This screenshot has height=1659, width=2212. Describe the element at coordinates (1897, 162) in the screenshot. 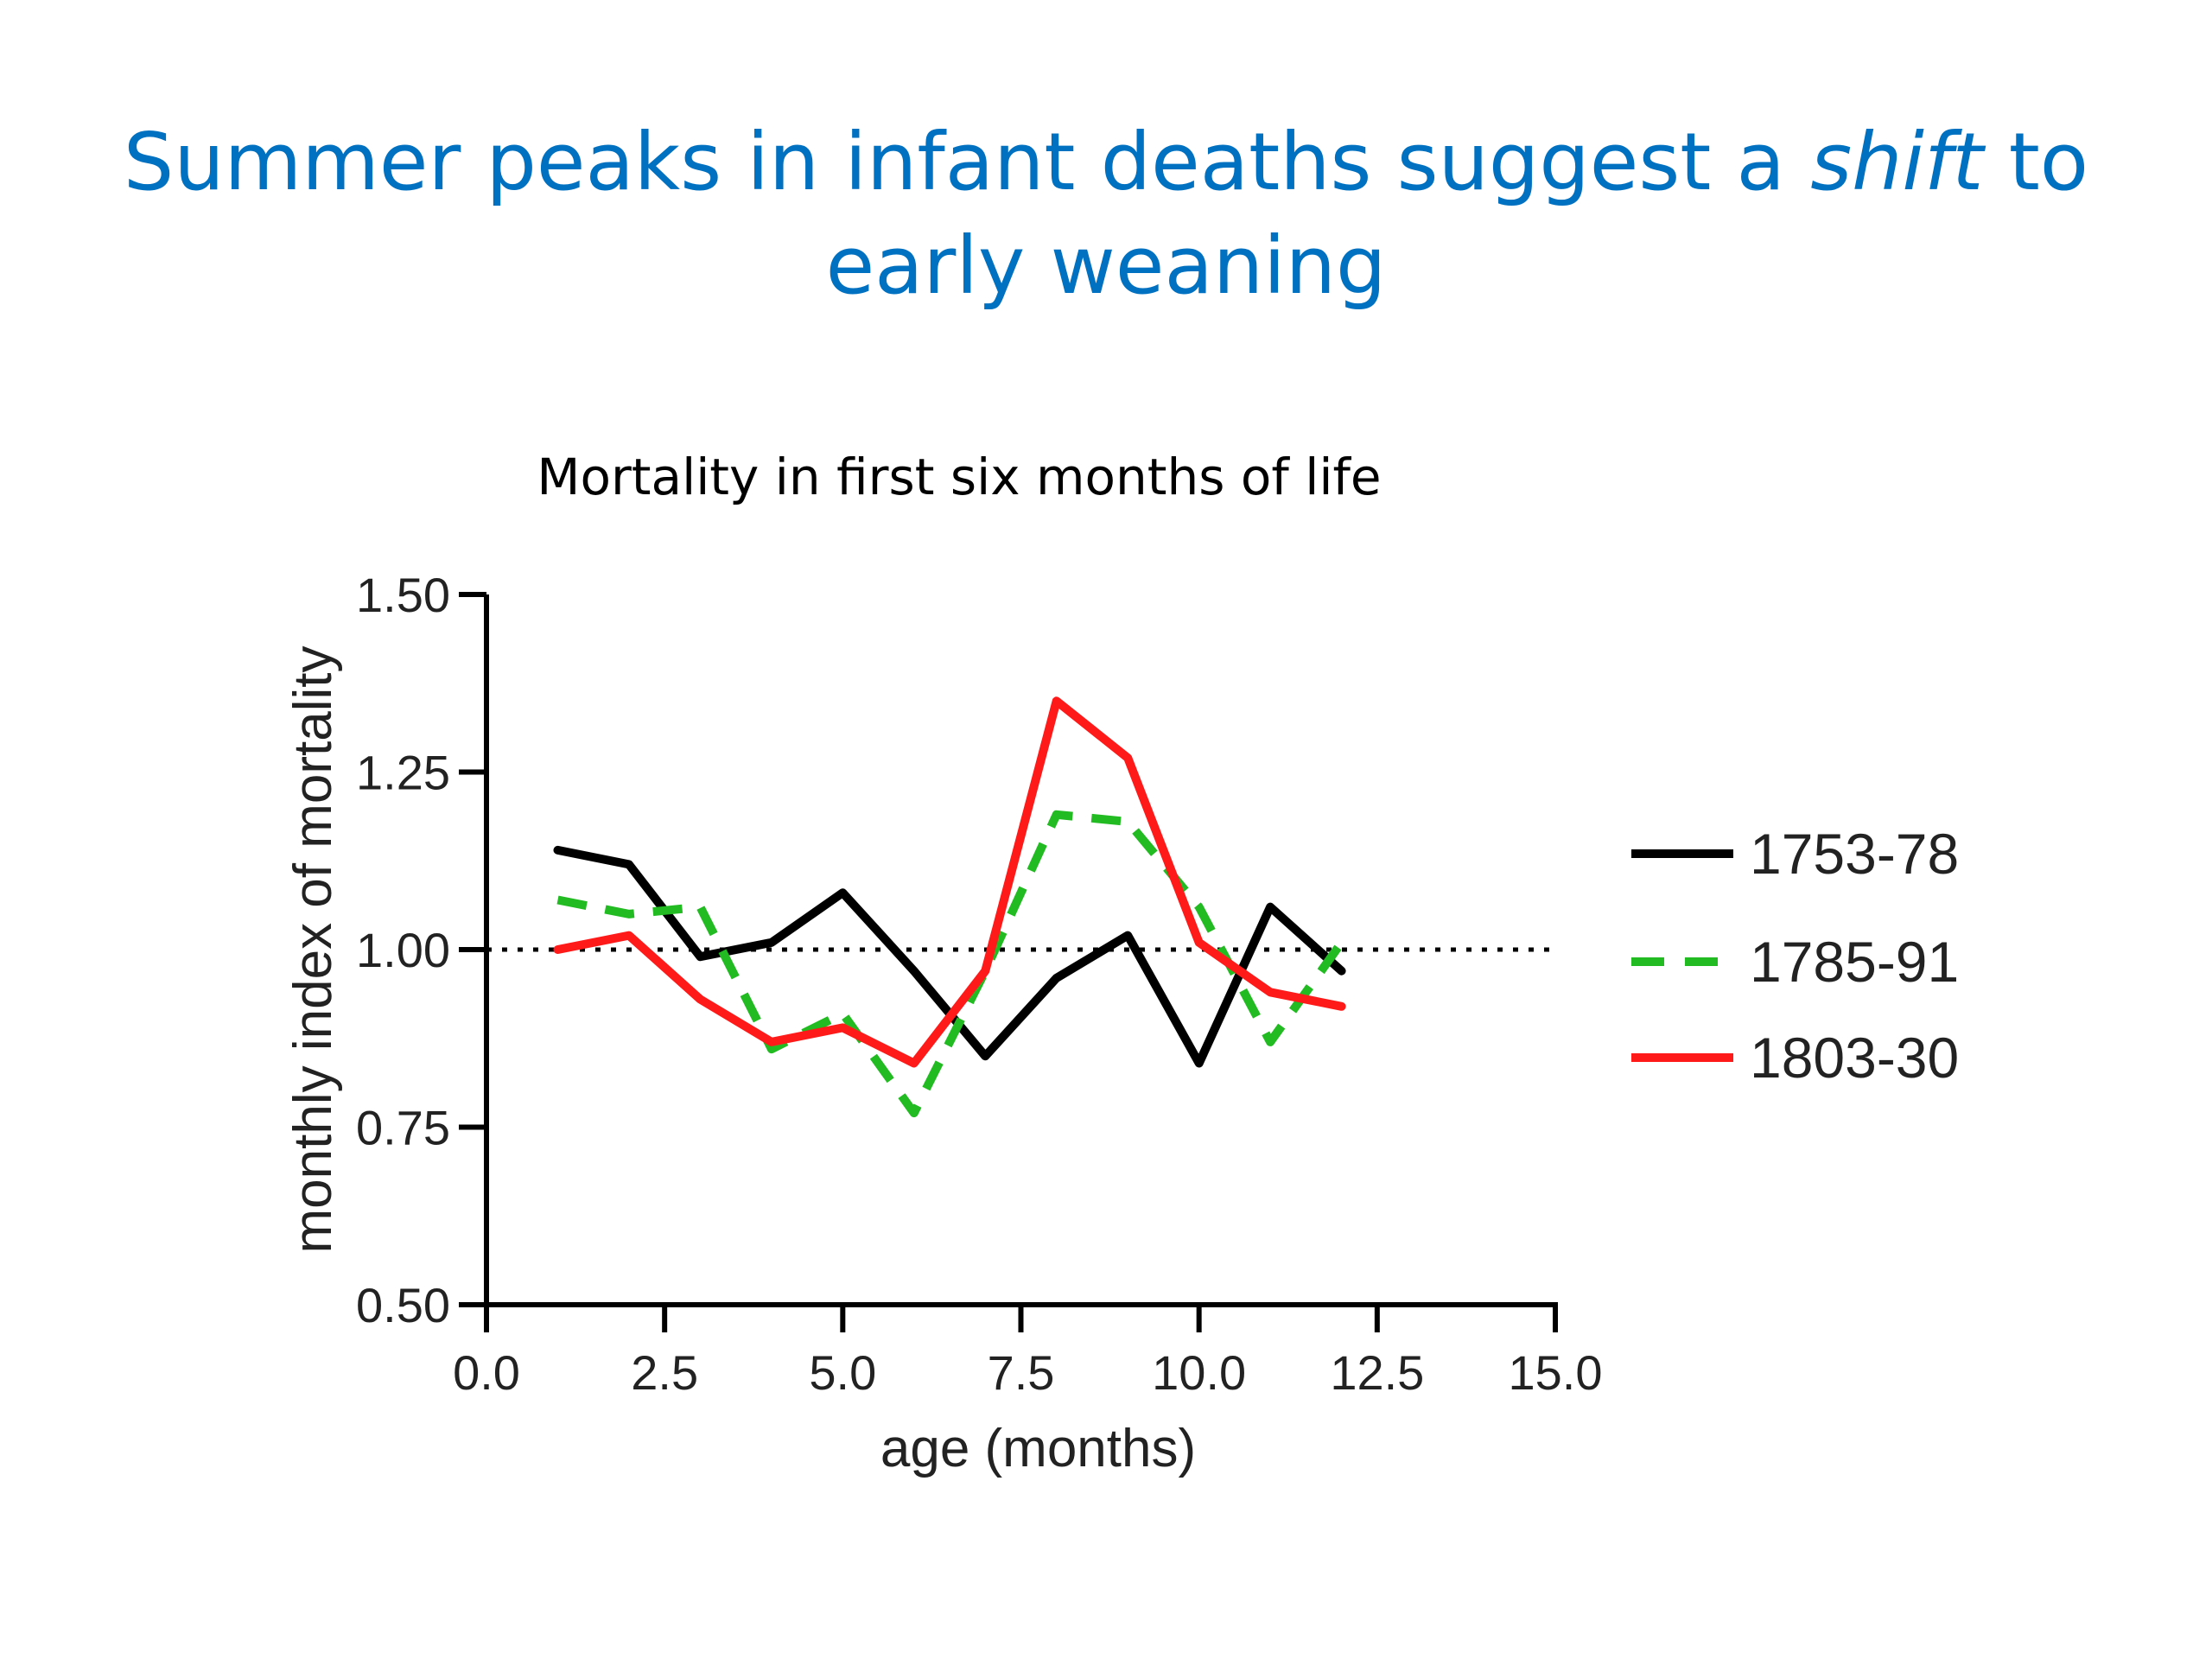

I see `title-emphasis: shift` at that location.